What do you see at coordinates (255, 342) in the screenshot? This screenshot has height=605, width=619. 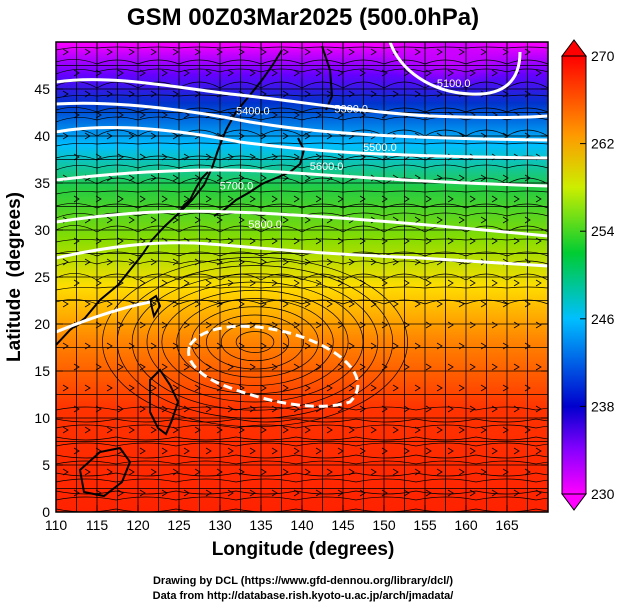 I see `streamline-ring` at bounding box center [255, 342].